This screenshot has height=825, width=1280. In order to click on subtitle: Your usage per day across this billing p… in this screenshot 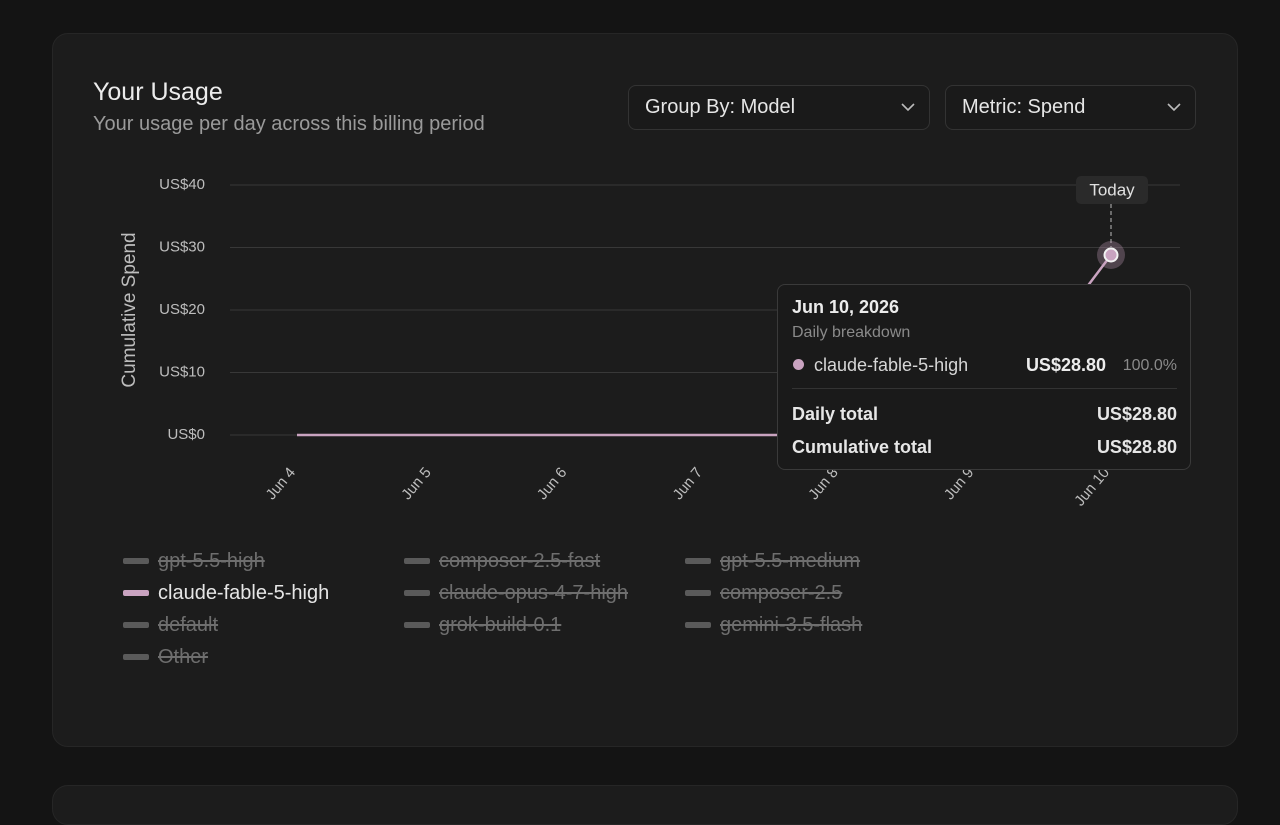, I will do `click(289, 124)`.